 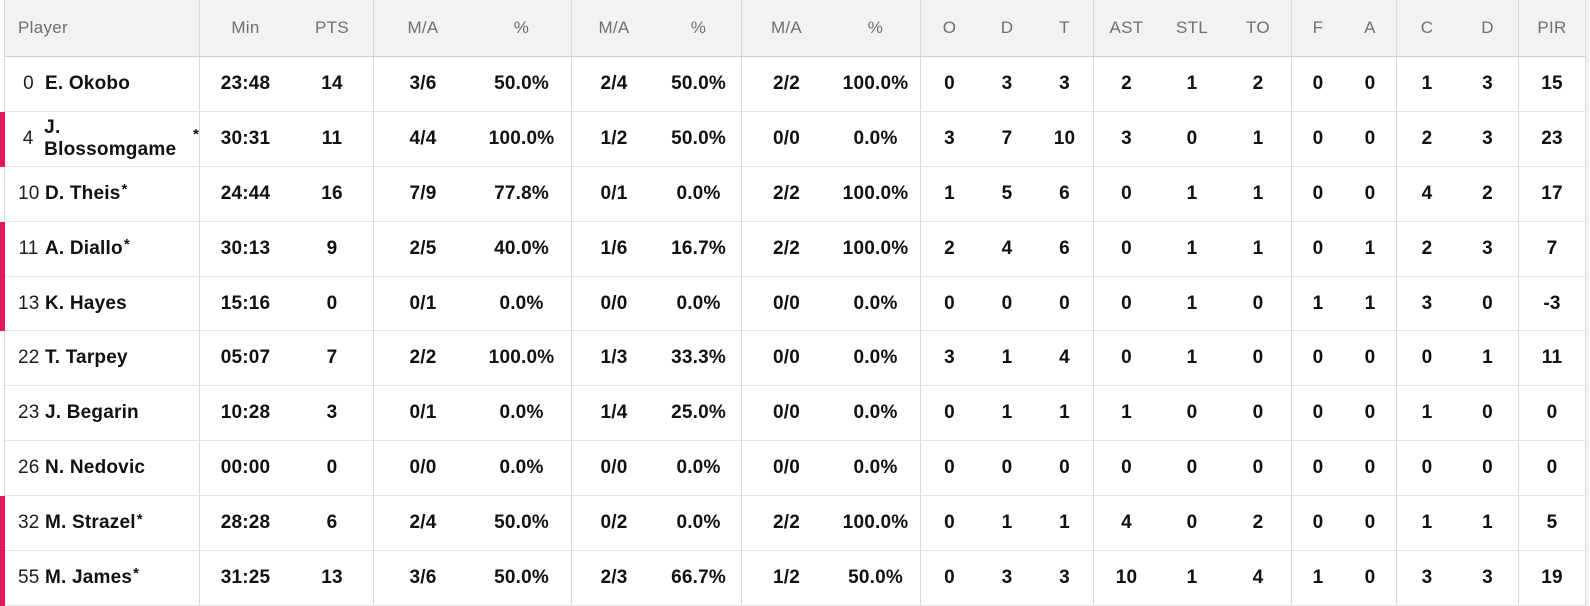 What do you see at coordinates (110, 138) in the screenshot?
I see `player-name: J. Blossomgame` at bounding box center [110, 138].